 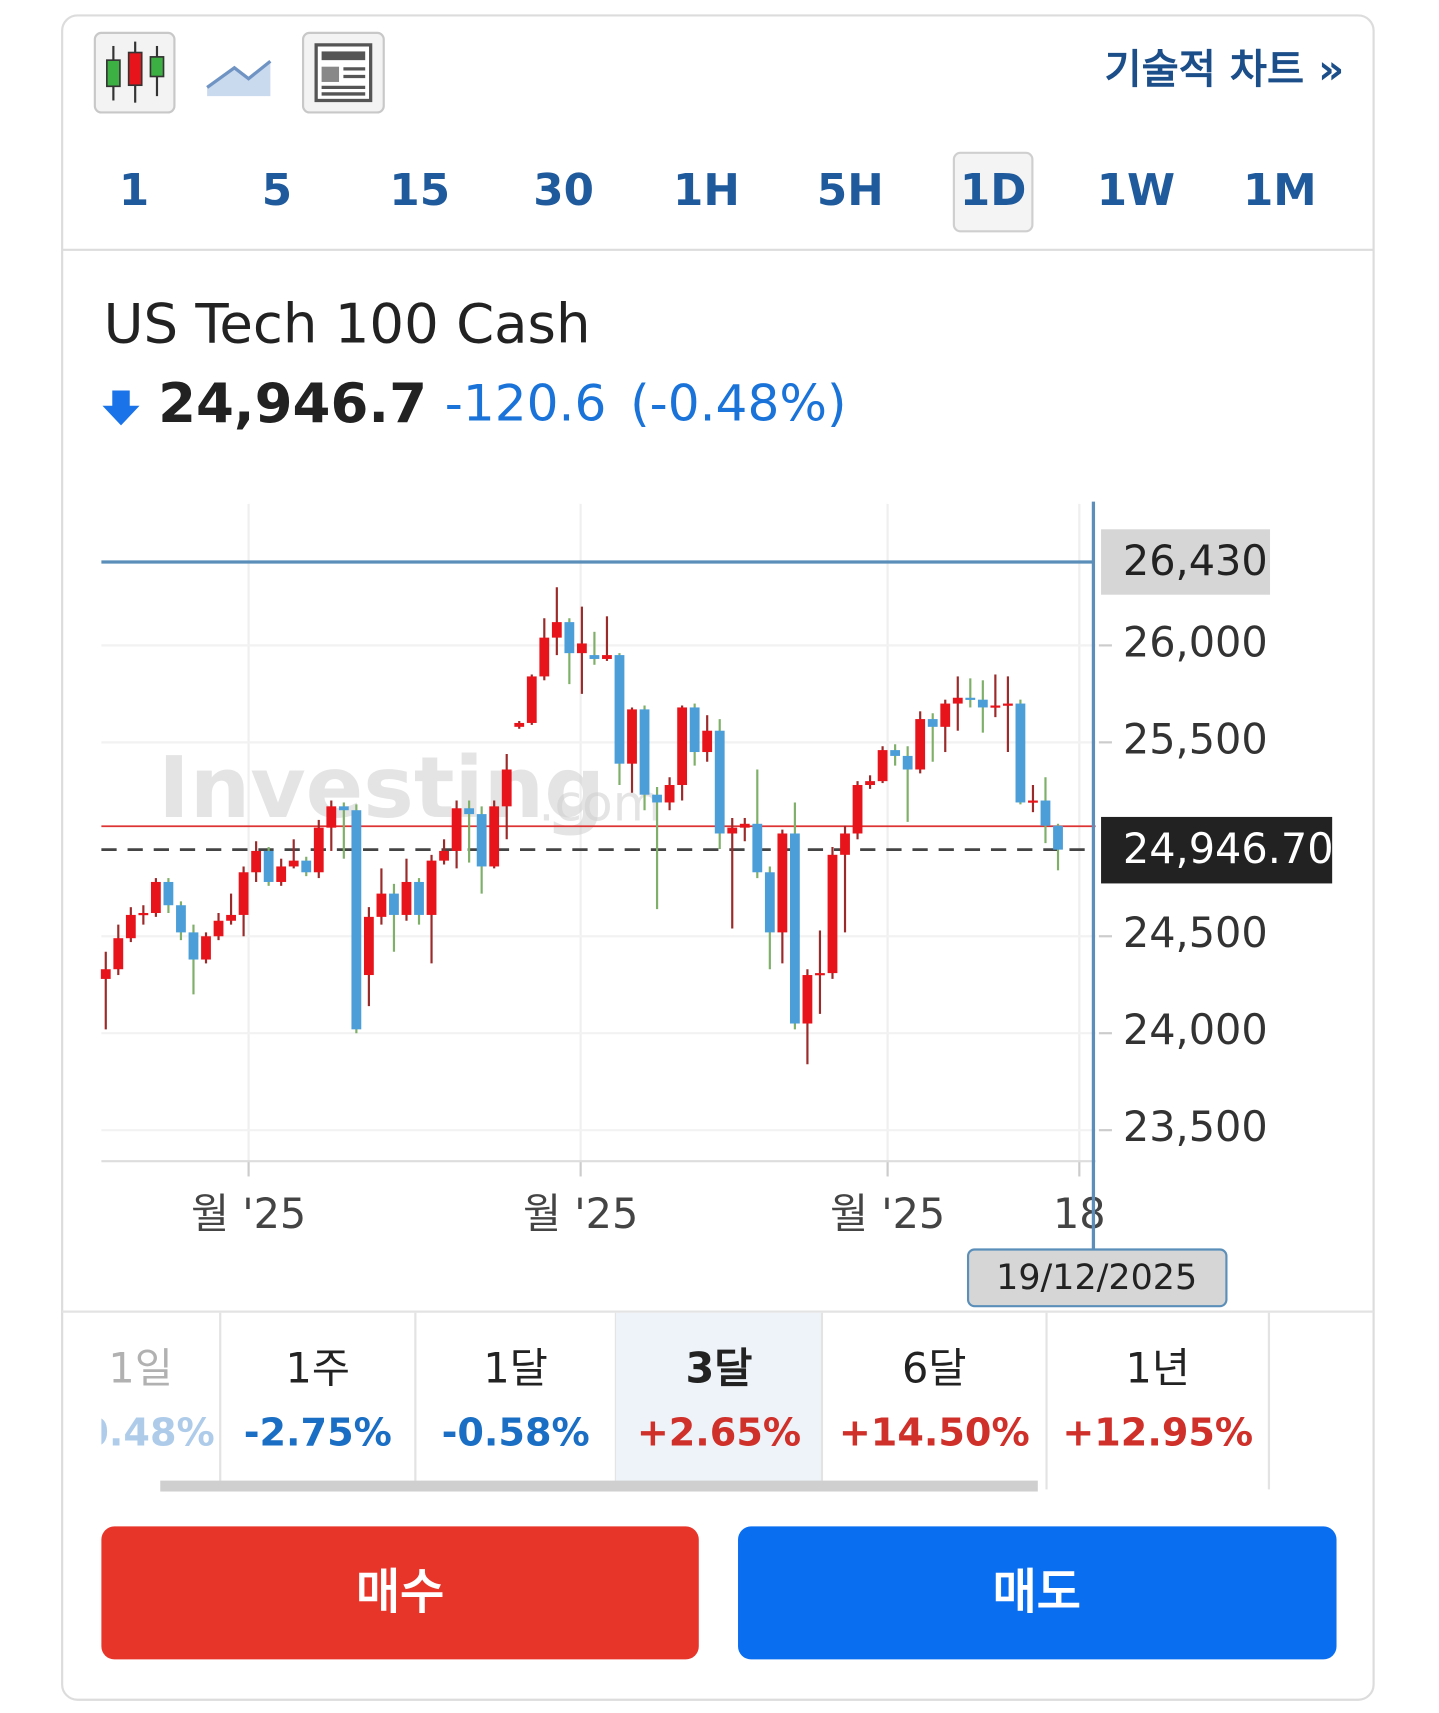 What do you see at coordinates (239, 78) in the screenshot?
I see `line-icon` at bounding box center [239, 78].